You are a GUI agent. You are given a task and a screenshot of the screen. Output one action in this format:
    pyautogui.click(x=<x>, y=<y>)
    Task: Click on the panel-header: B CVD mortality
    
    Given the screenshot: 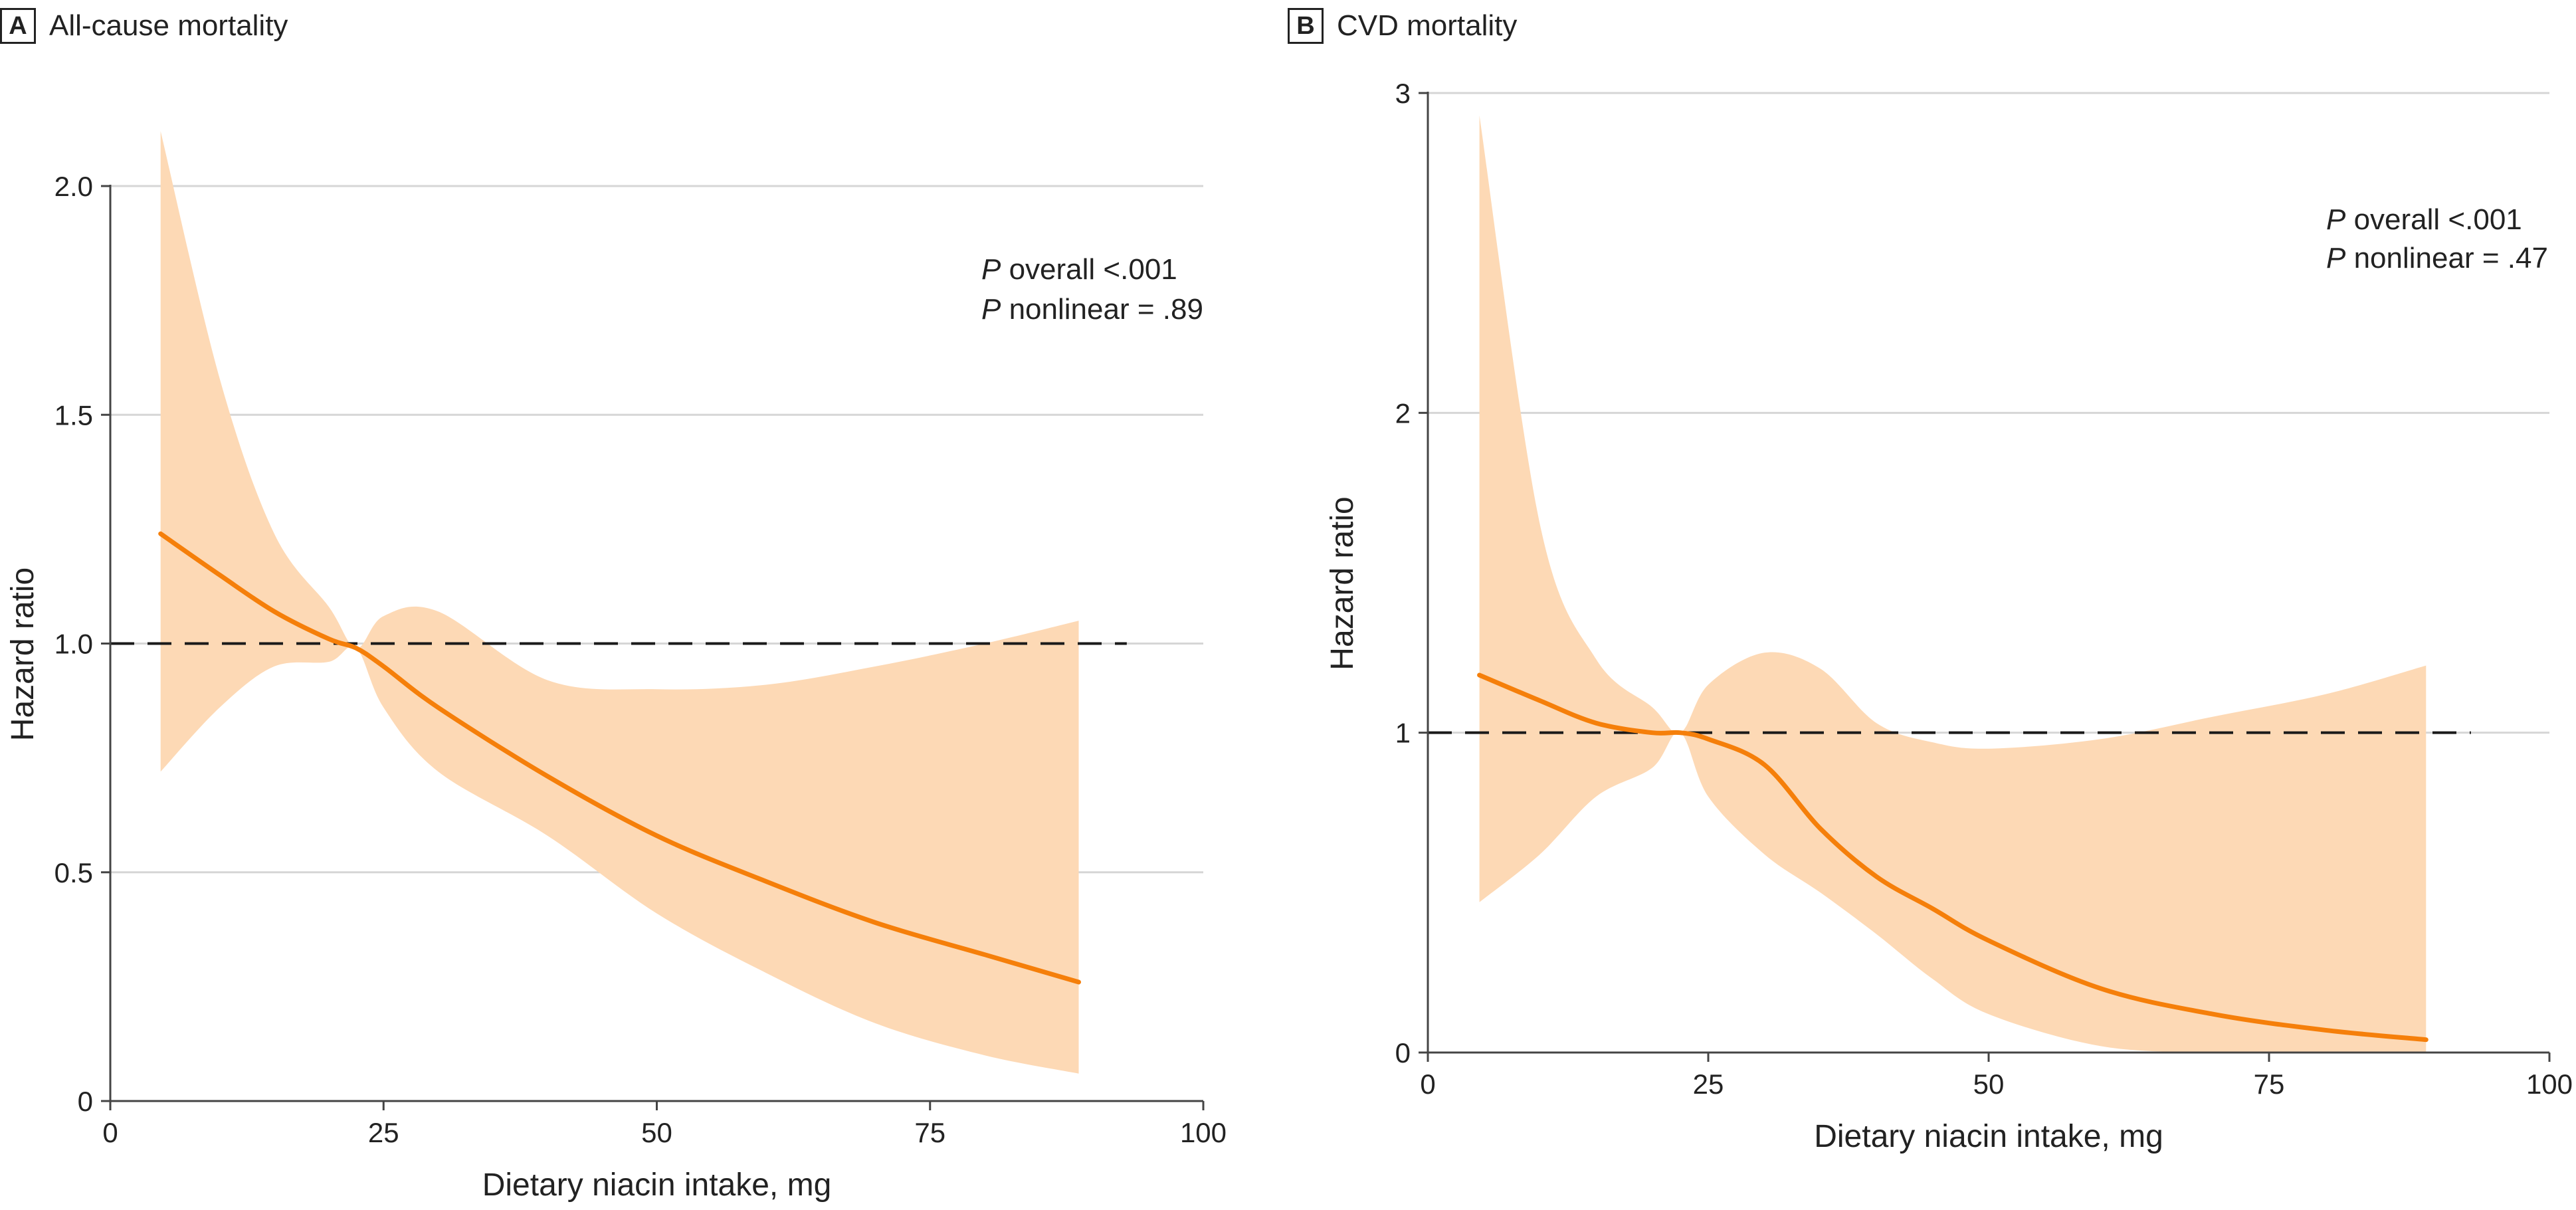 What is the action you would take?
    pyautogui.click(x=1402, y=26)
    